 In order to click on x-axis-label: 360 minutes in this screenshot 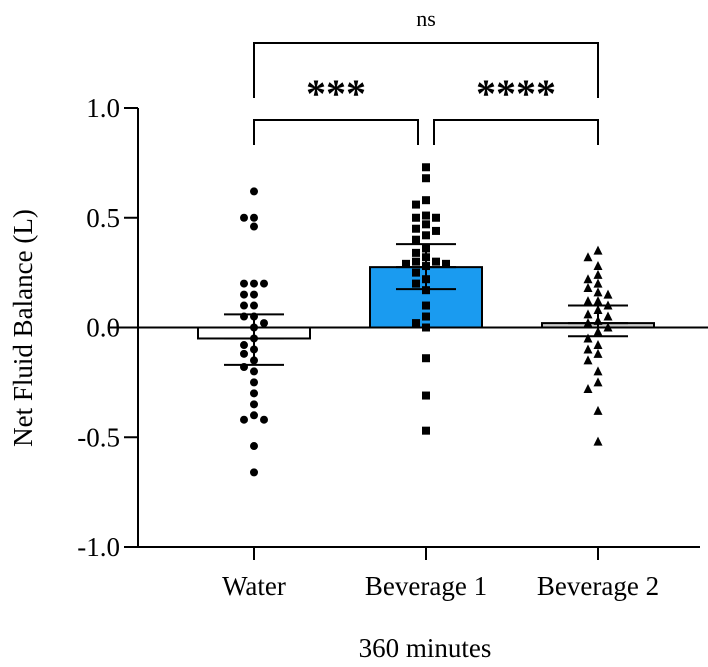, I will do `click(425, 648)`.